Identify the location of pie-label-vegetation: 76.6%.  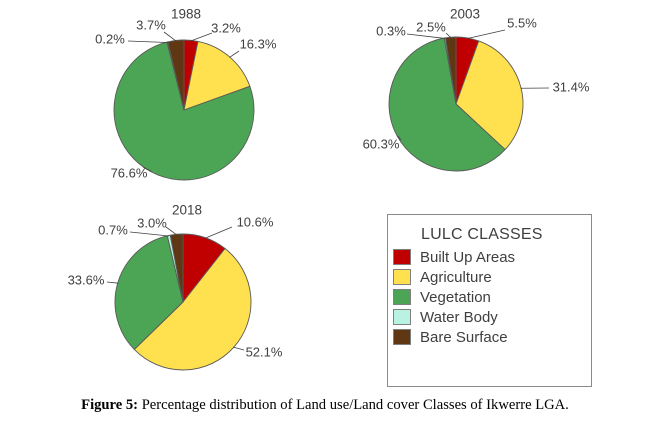
(129, 172).